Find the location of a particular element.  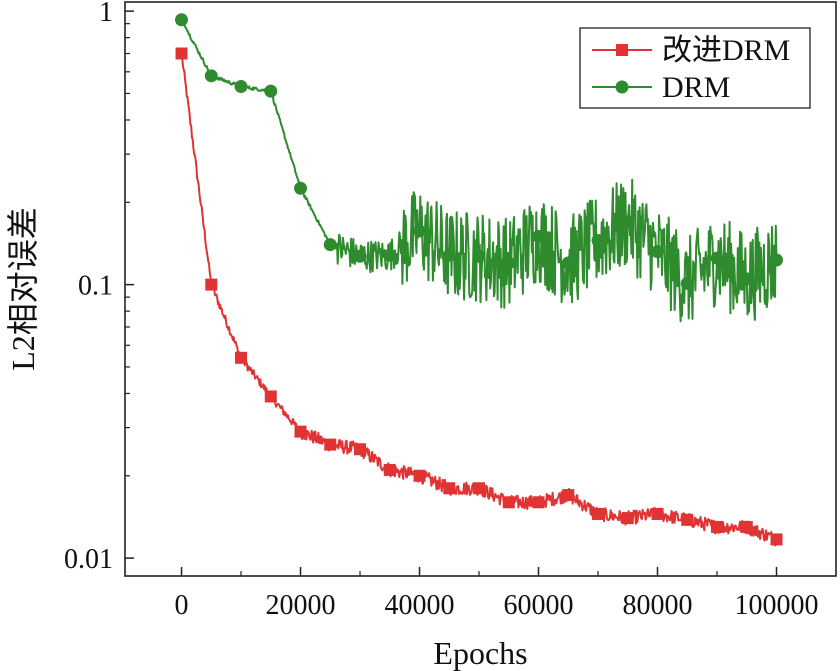

y-tick-label: 0.01 is located at coordinates (88, 559).